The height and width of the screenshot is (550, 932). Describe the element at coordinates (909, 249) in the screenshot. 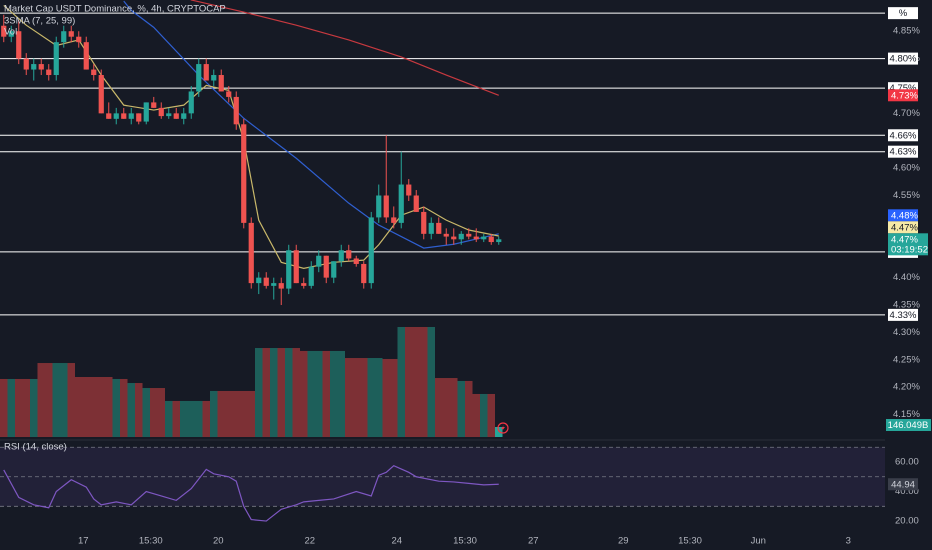

I see `countdown-timer: 03:19:52` at that location.